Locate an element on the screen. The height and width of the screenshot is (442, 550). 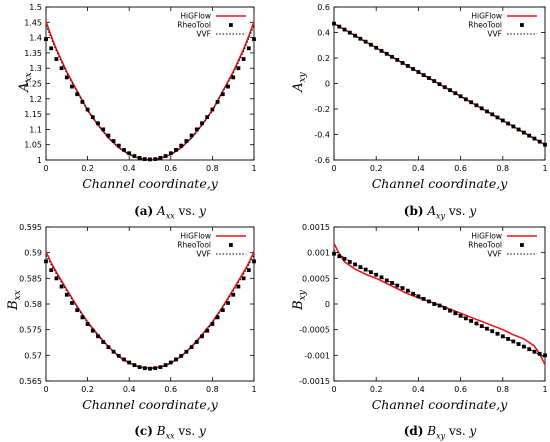
caption-c-label: (c) is located at coordinates (143, 431).